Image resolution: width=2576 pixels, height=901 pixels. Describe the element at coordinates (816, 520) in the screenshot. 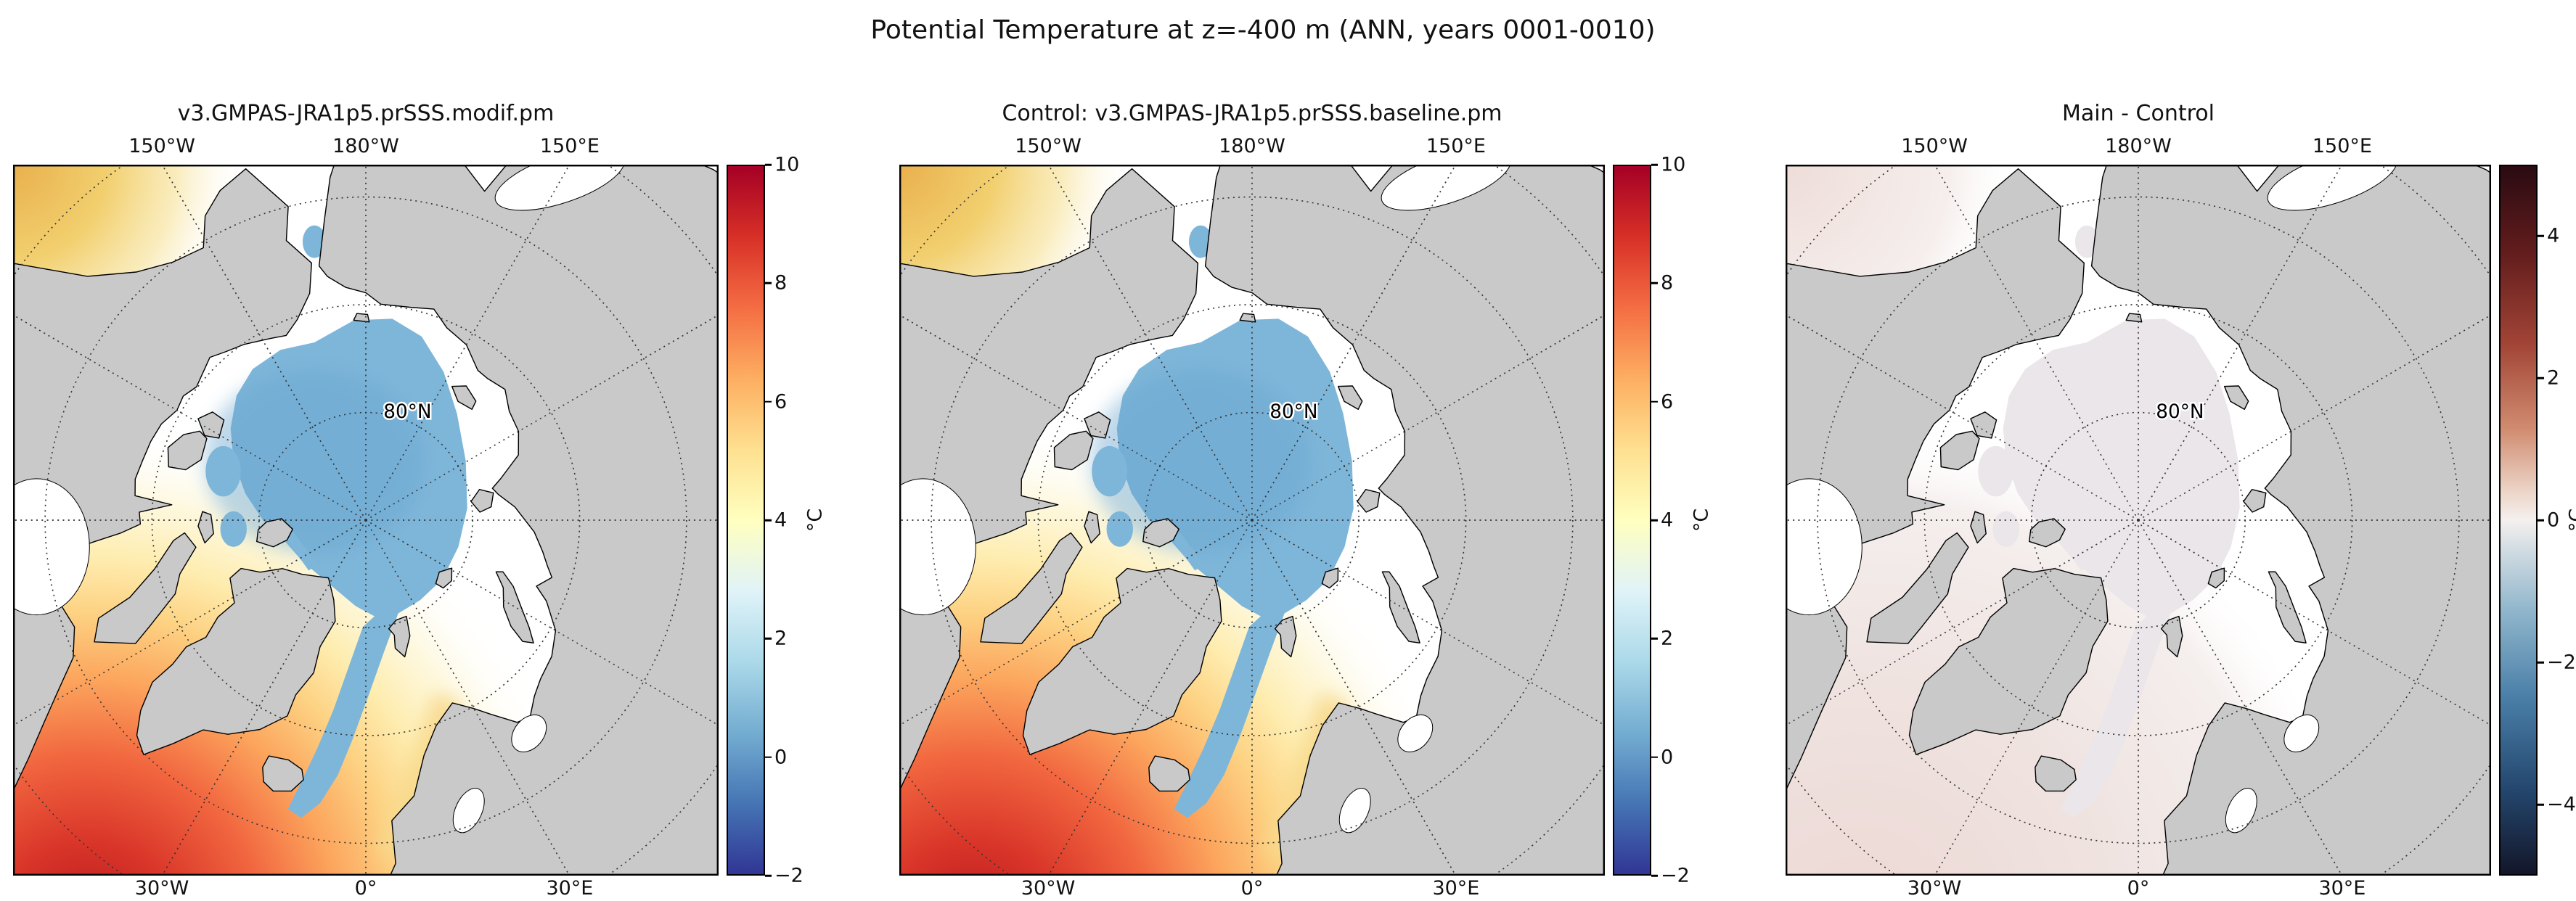

I see `colorbar-unit-label: °C` at that location.